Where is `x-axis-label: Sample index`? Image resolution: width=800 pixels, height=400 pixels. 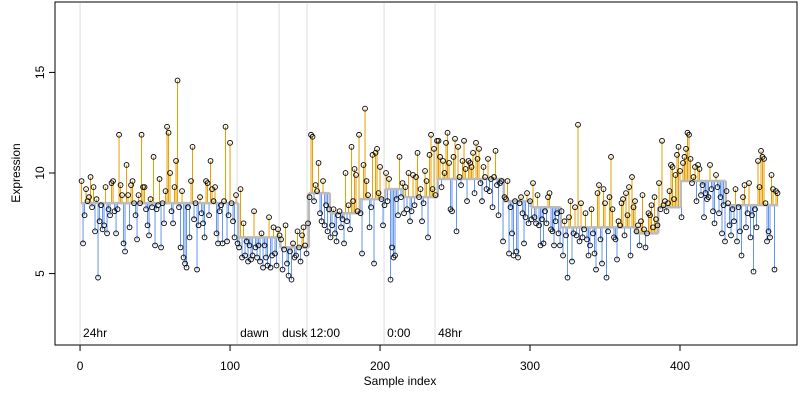
x-axis-label: Sample index is located at coordinates (400, 381).